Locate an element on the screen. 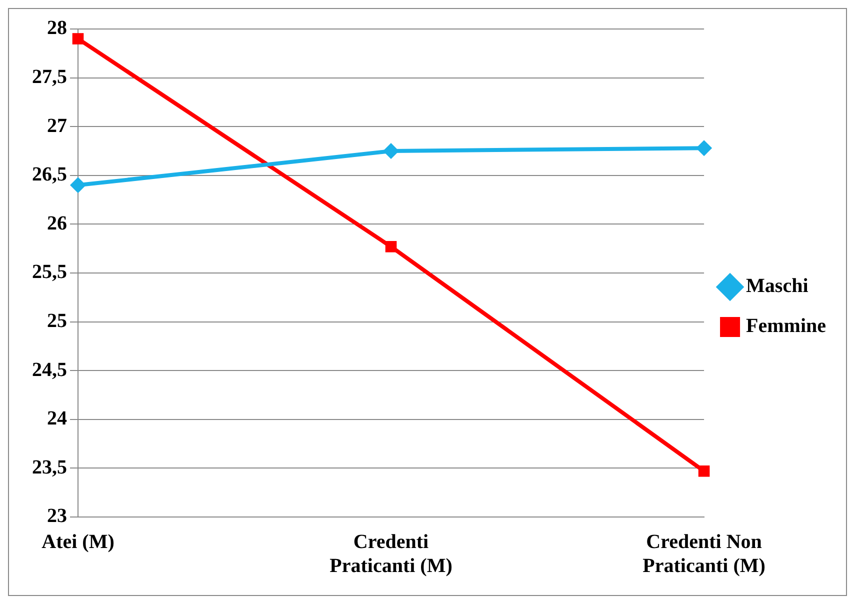 The width and height of the screenshot is (855, 604). y-tick-label: 27,5 is located at coordinates (49, 77).